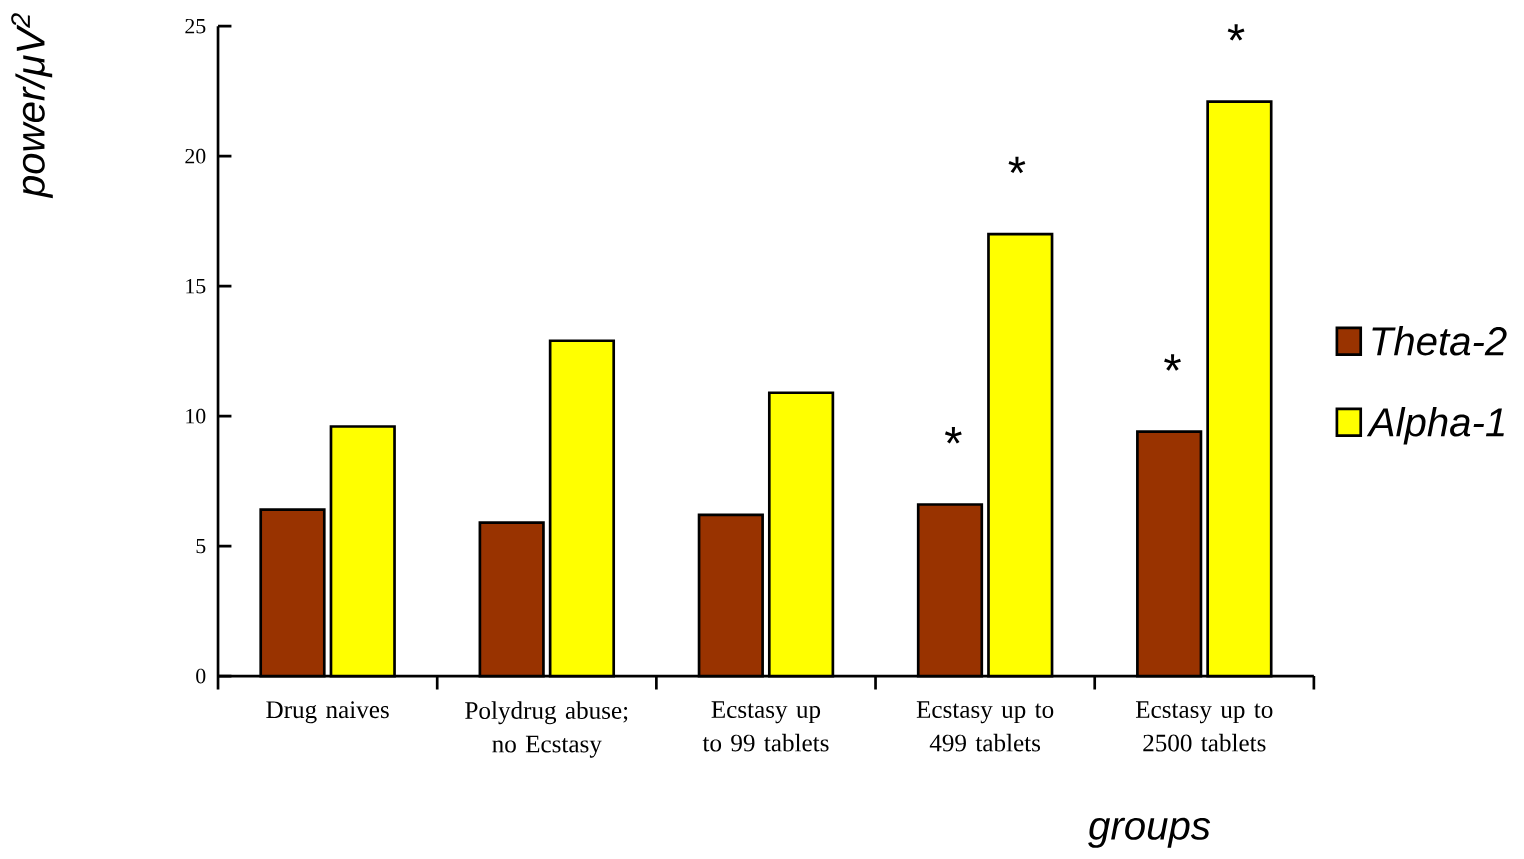 This screenshot has width=1524, height=859. I want to click on x-axis-title: groups, so click(1149, 832).